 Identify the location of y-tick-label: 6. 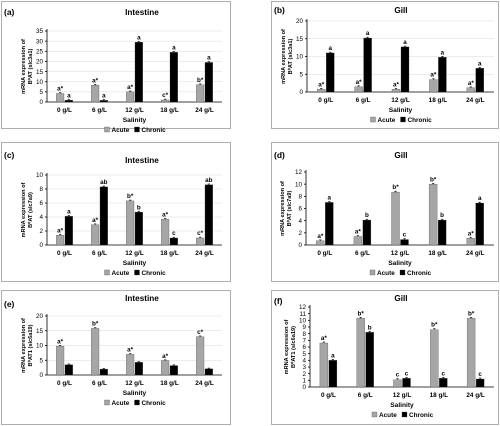
(41, 203).